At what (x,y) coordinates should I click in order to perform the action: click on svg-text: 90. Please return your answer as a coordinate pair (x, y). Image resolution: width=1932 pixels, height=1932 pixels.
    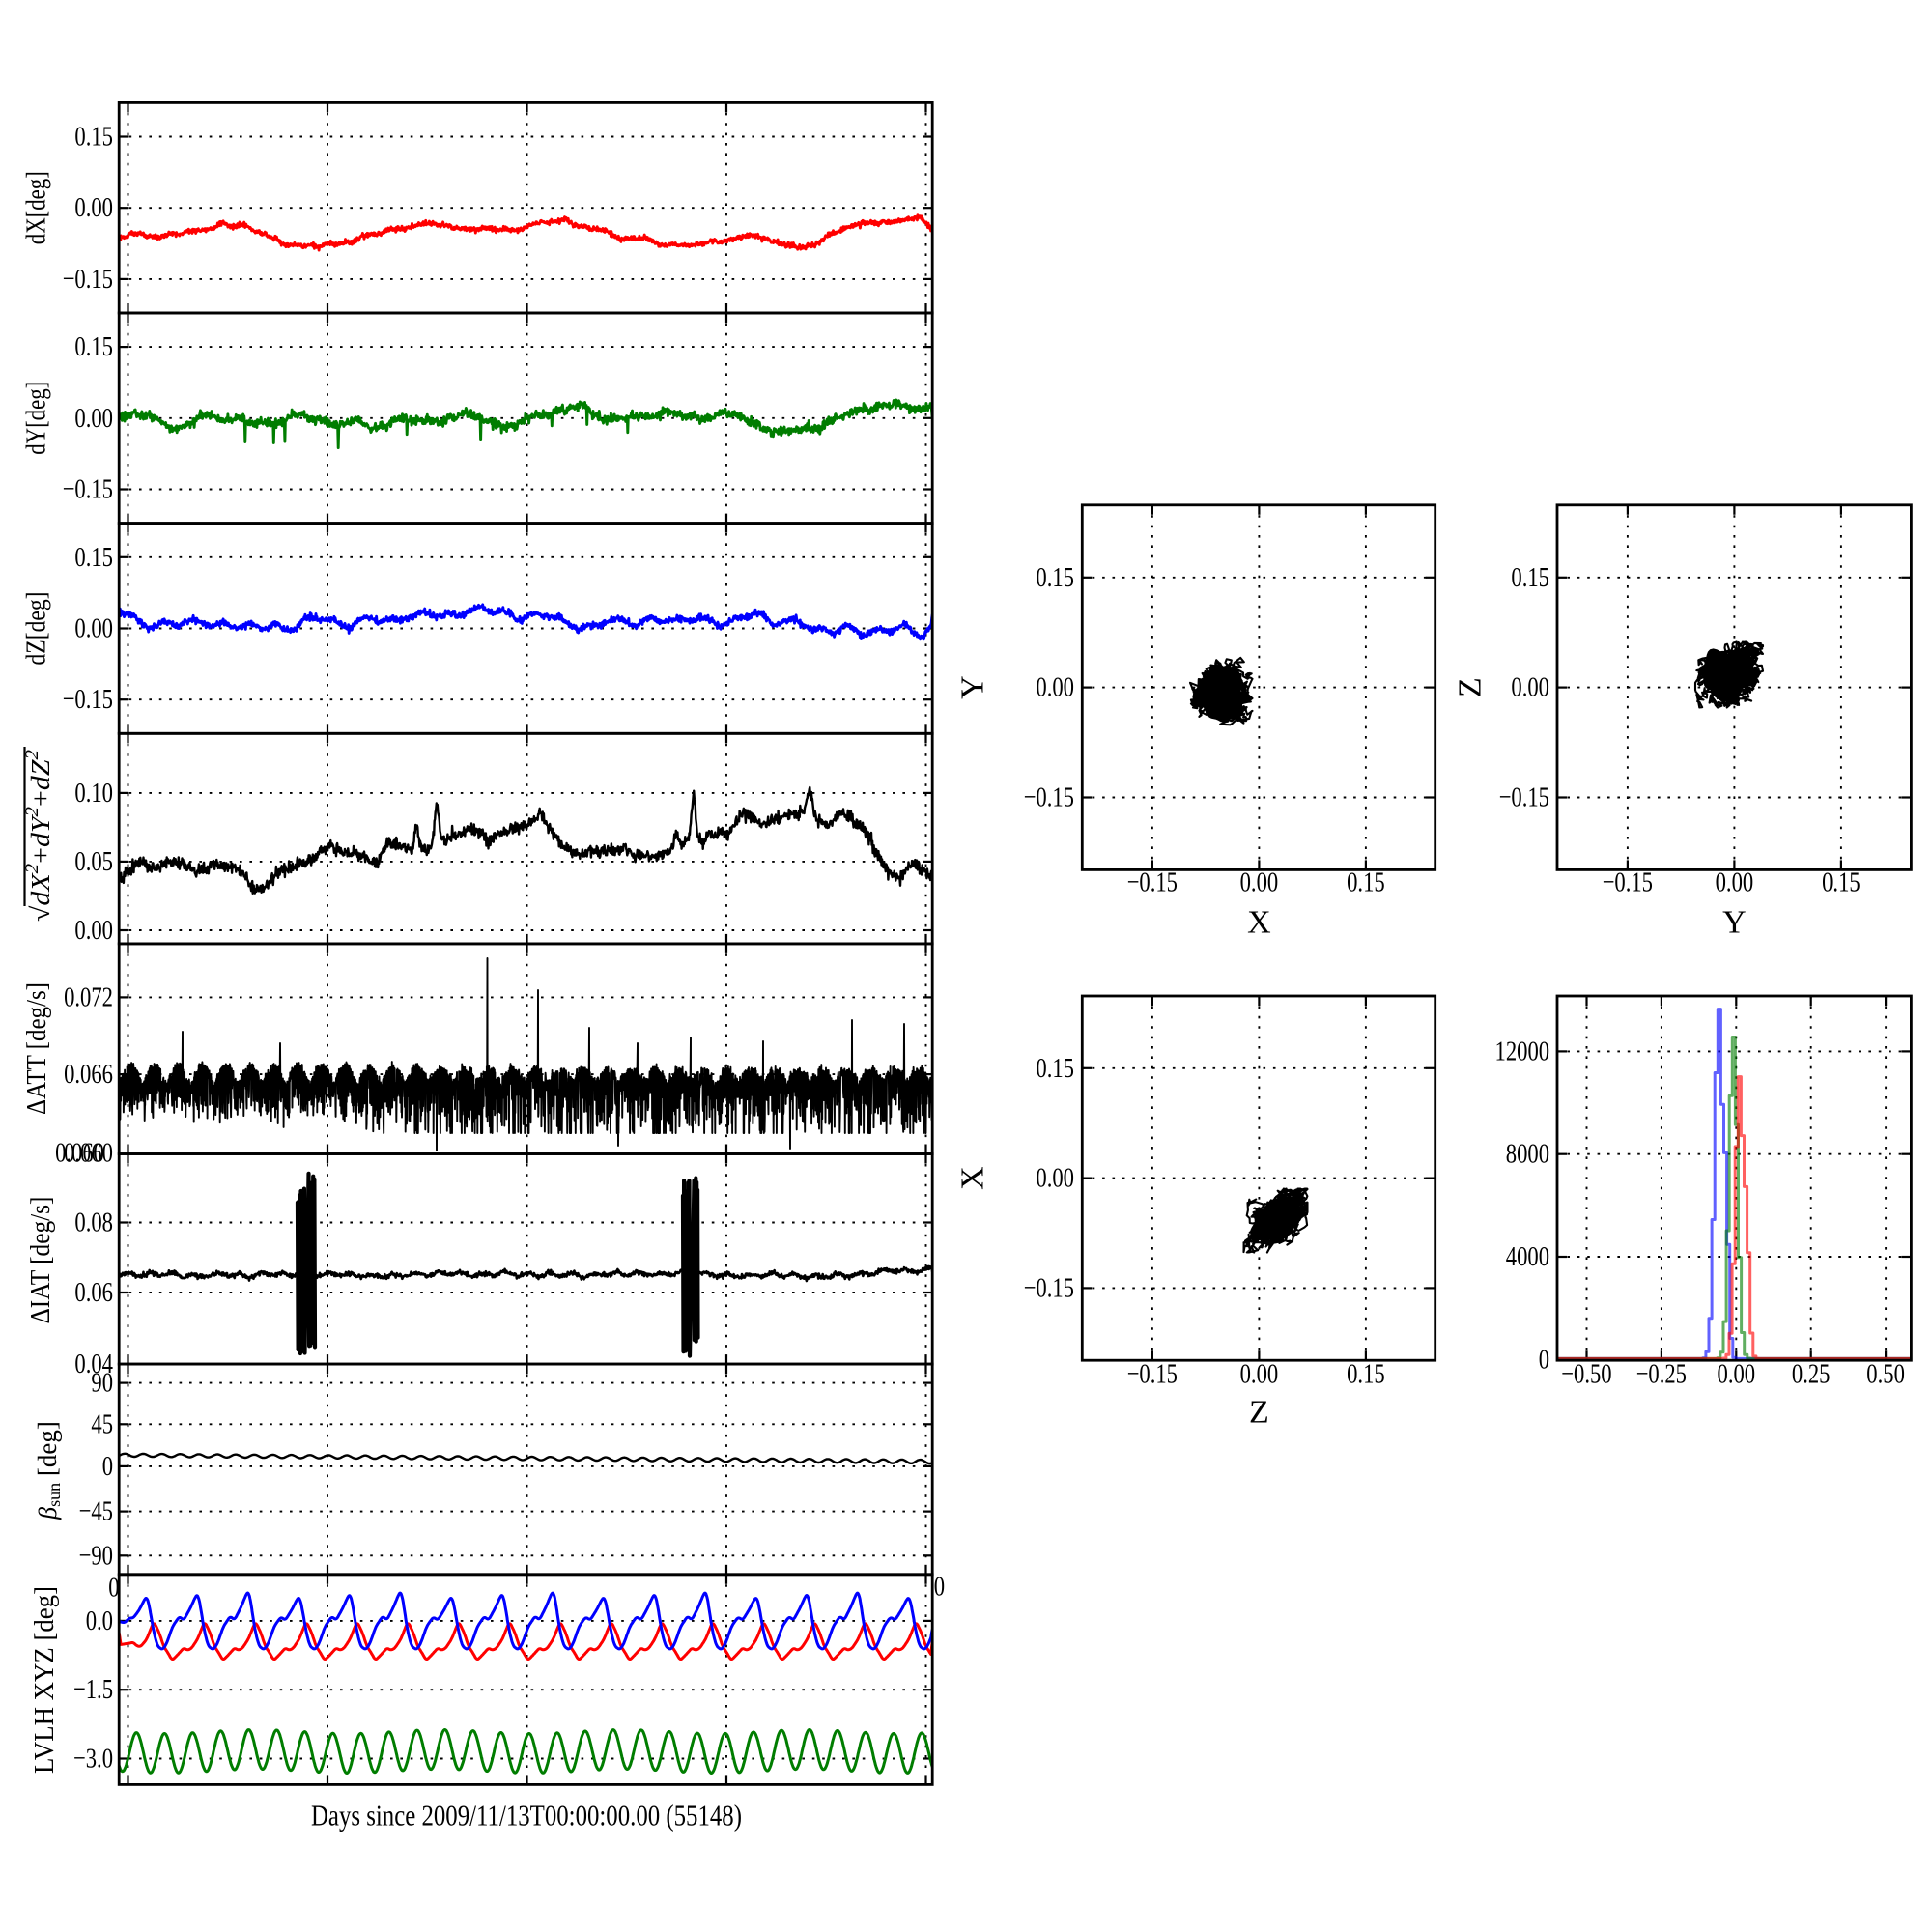
    Looking at the image, I should click on (102, 1383).